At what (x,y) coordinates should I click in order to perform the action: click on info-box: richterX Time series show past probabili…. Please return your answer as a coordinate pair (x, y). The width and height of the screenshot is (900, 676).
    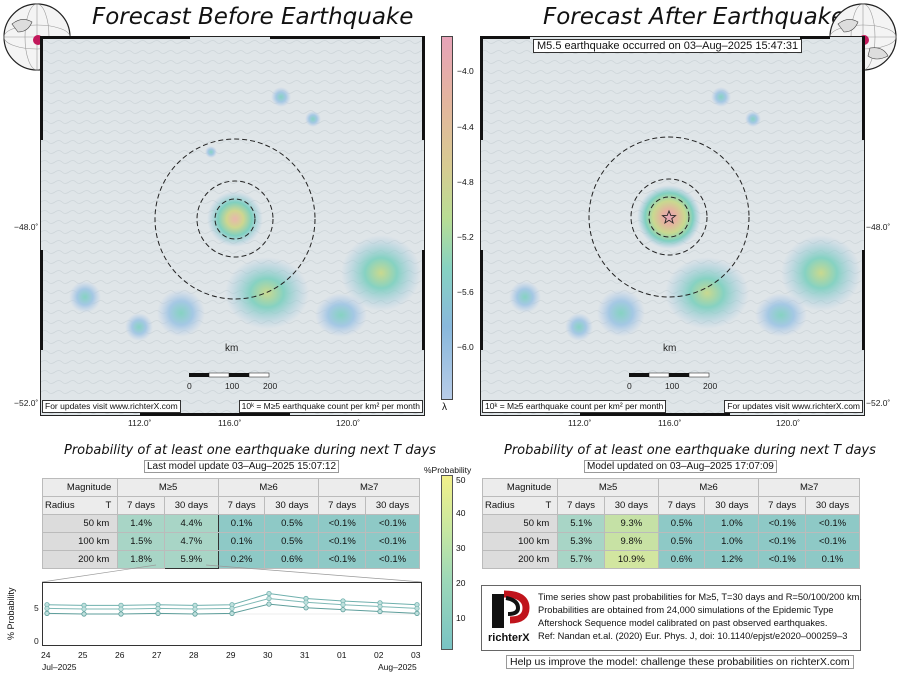
    Looking at the image, I should click on (671, 618).